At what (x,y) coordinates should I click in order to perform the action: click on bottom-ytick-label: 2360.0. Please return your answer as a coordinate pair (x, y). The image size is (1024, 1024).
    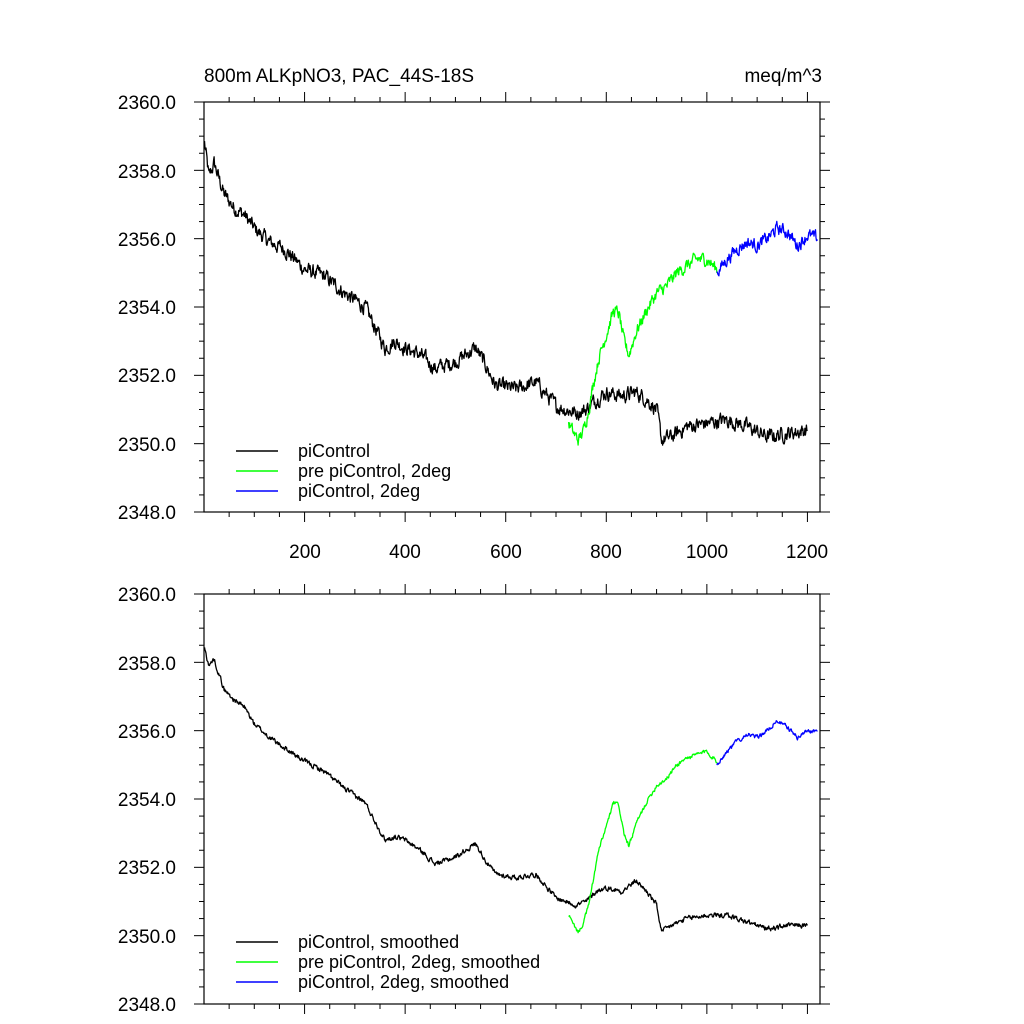
    Looking at the image, I should click on (147, 595).